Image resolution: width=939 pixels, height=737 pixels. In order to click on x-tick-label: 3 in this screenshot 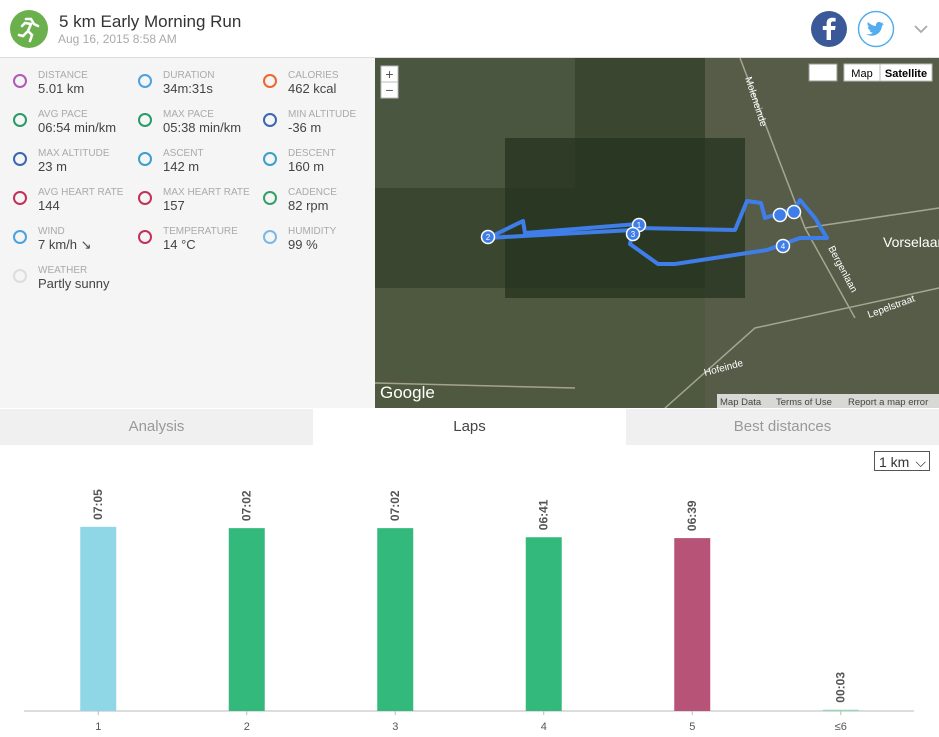, I will do `click(395, 727)`.